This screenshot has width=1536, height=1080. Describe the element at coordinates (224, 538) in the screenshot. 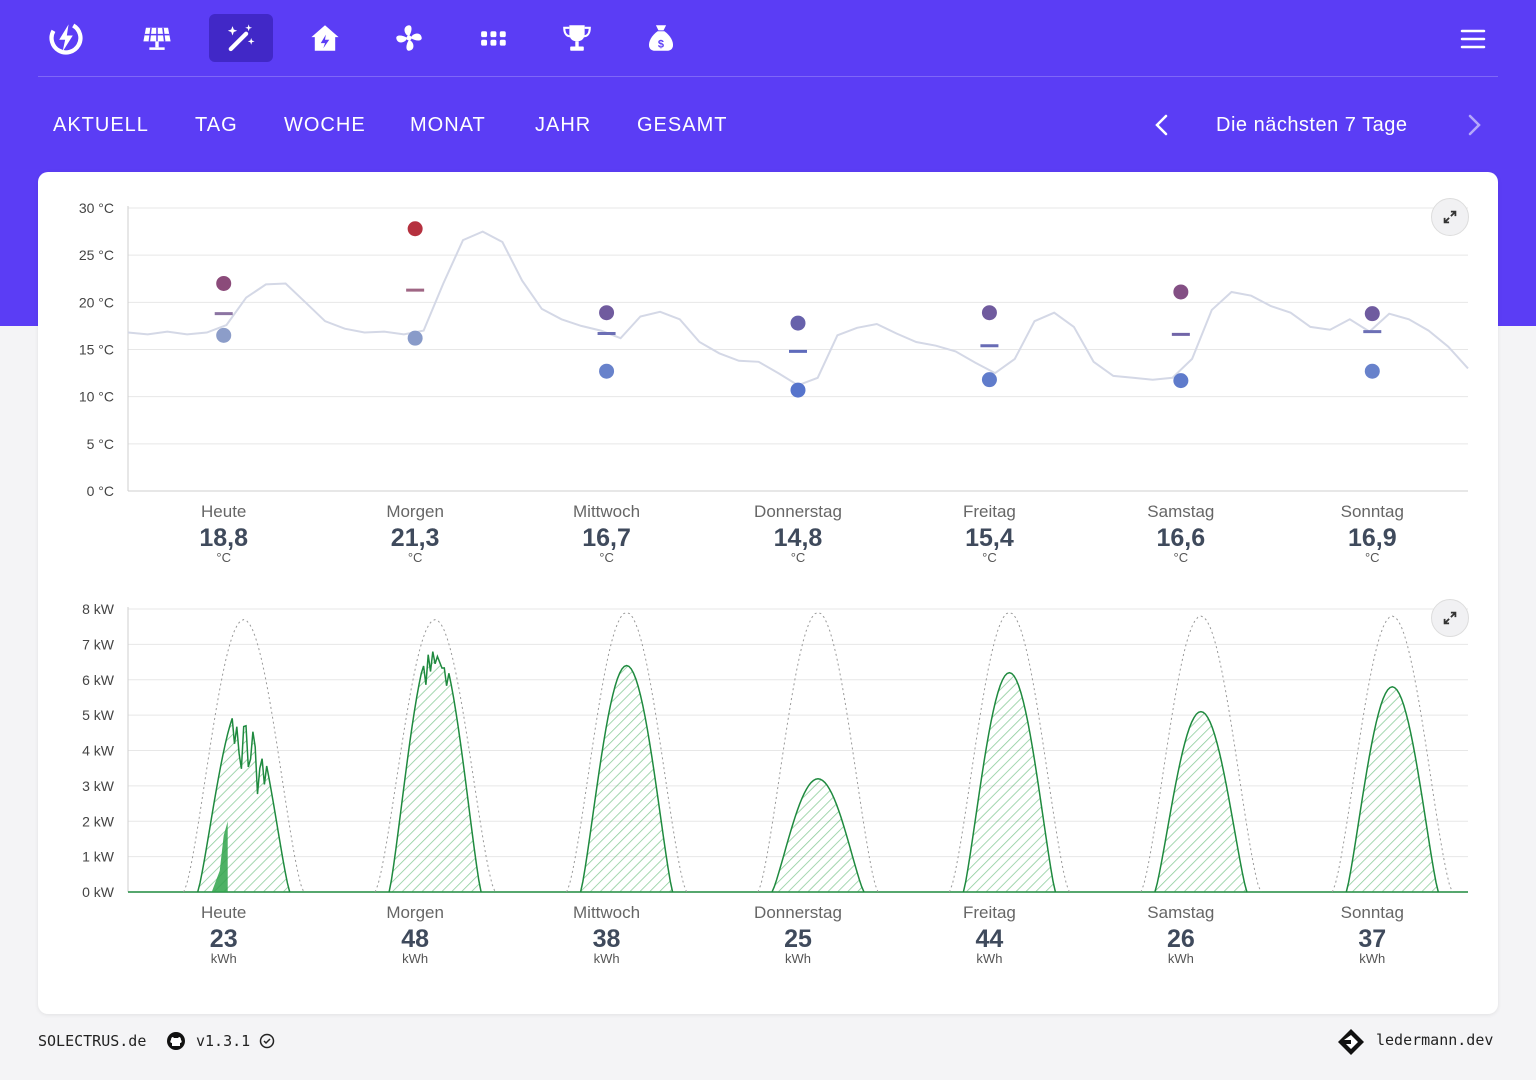

I see `day-temperature-value: 18,8` at that location.